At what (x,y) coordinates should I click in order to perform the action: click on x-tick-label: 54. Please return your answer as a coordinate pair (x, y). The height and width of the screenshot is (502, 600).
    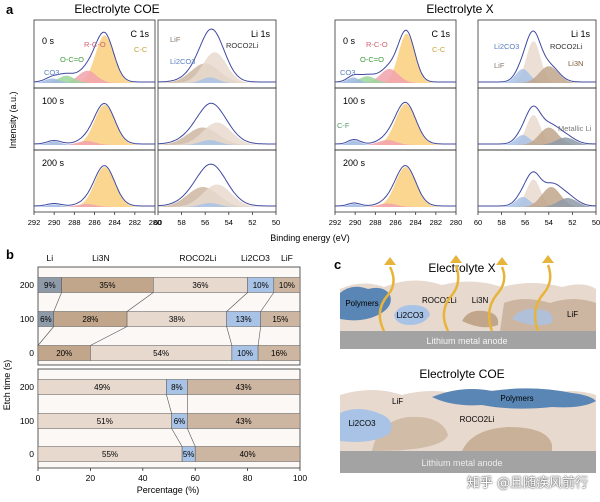
    Looking at the image, I should click on (229, 222).